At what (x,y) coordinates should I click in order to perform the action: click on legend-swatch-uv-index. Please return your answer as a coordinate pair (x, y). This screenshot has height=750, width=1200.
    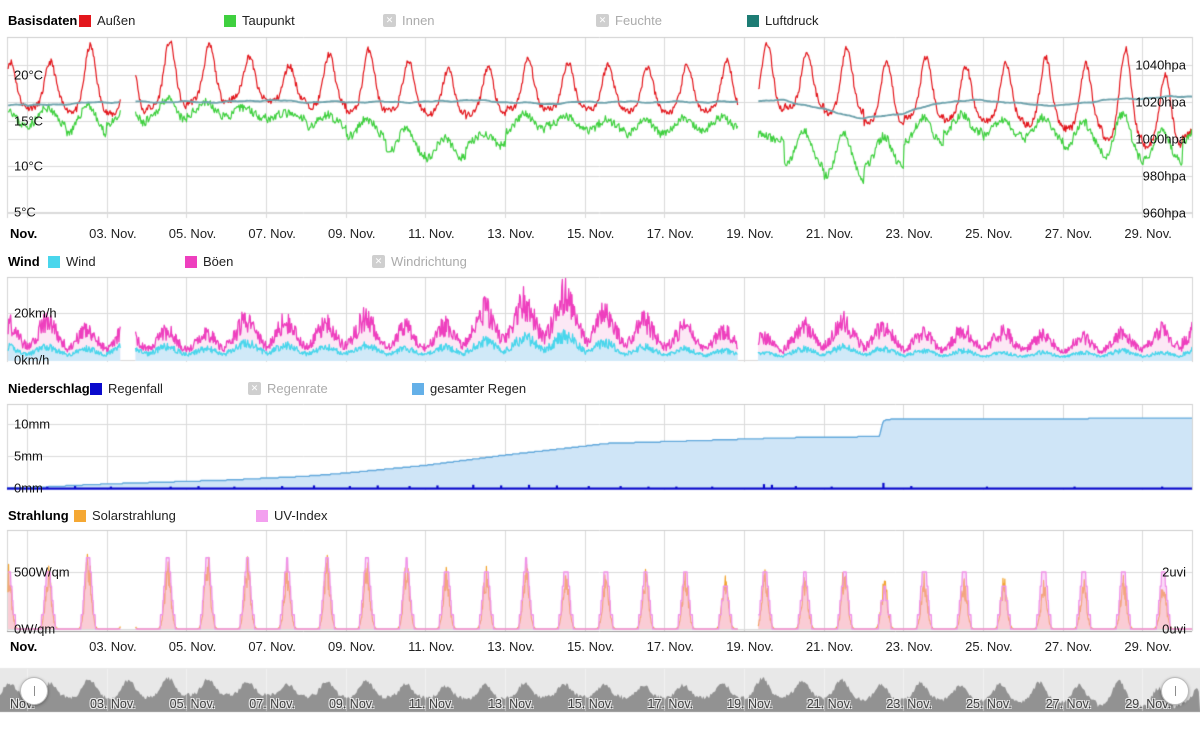
    Looking at the image, I should click on (262, 515).